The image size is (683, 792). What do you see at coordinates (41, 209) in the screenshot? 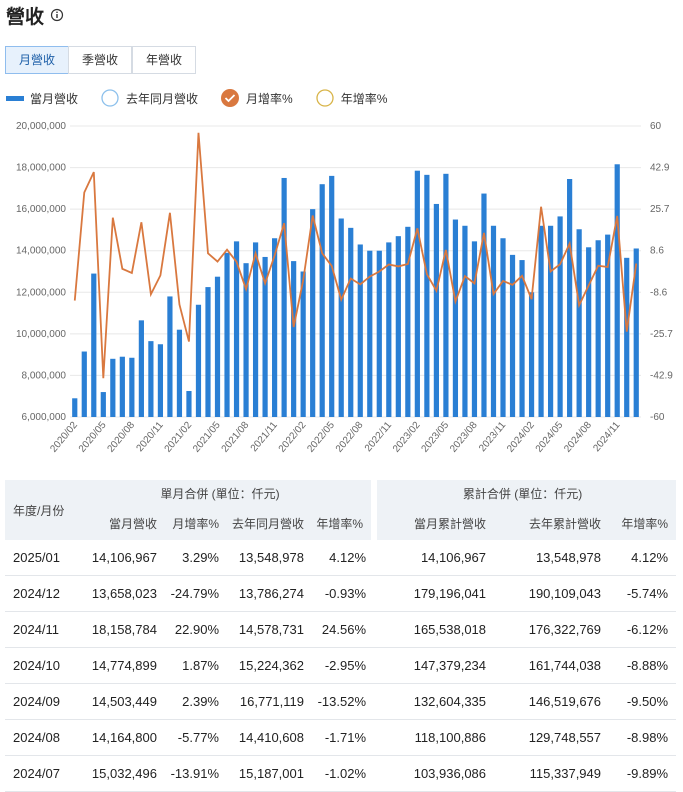
I see `y-tick-label: 16,000,000` at bounding box center [41, 209].